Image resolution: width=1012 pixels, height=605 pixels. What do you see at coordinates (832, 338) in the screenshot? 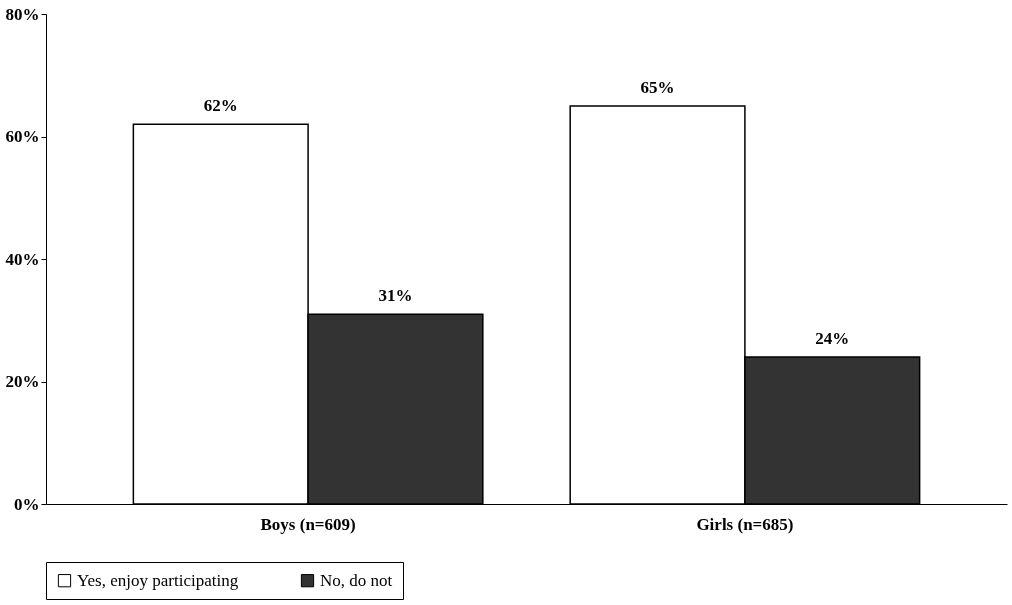
I see `data-label: 24%` at bounding box center [832, 338].